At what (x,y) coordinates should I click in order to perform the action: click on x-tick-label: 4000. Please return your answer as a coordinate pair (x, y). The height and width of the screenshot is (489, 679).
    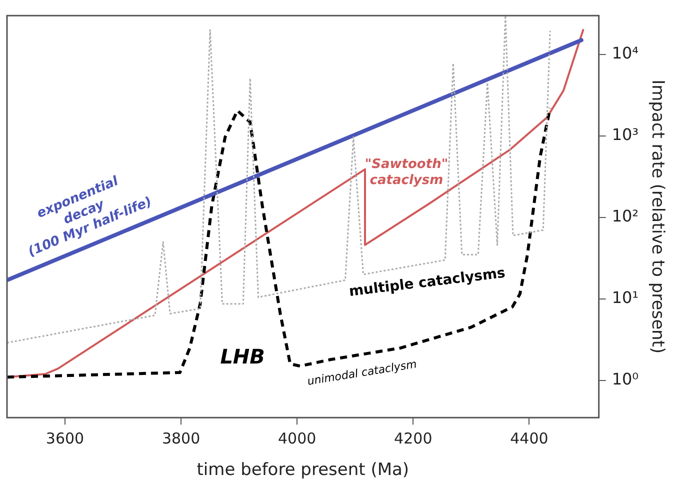
    Looking at the image, I should click on (297, 438).